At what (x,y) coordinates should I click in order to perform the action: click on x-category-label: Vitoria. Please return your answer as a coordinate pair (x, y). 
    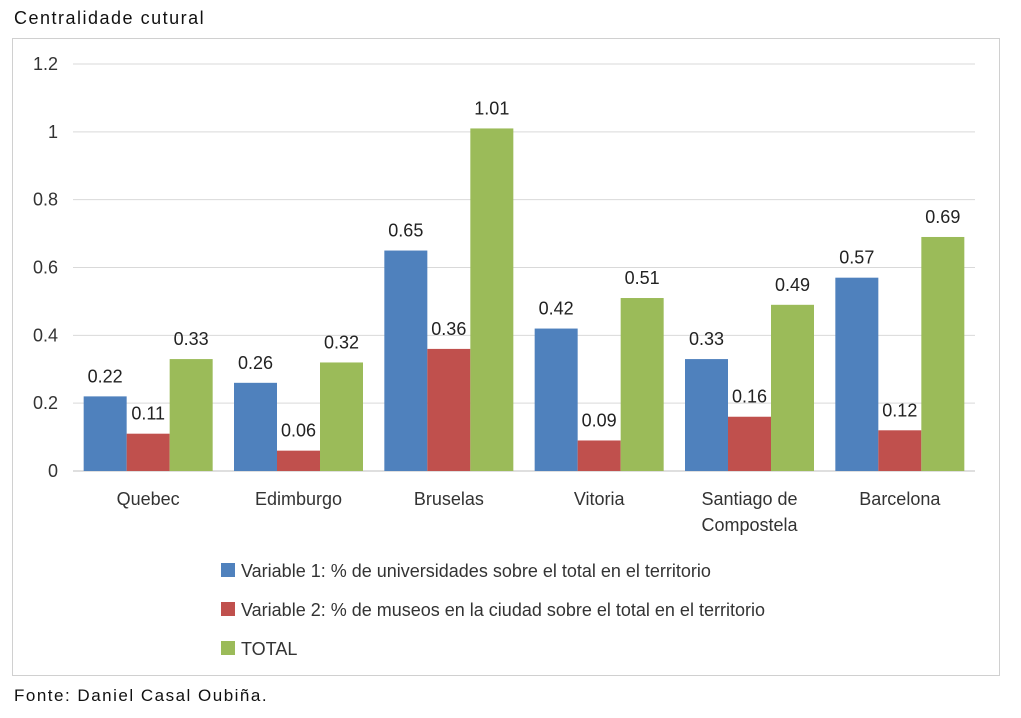
    Looking at the image, I should click on (600, 499).